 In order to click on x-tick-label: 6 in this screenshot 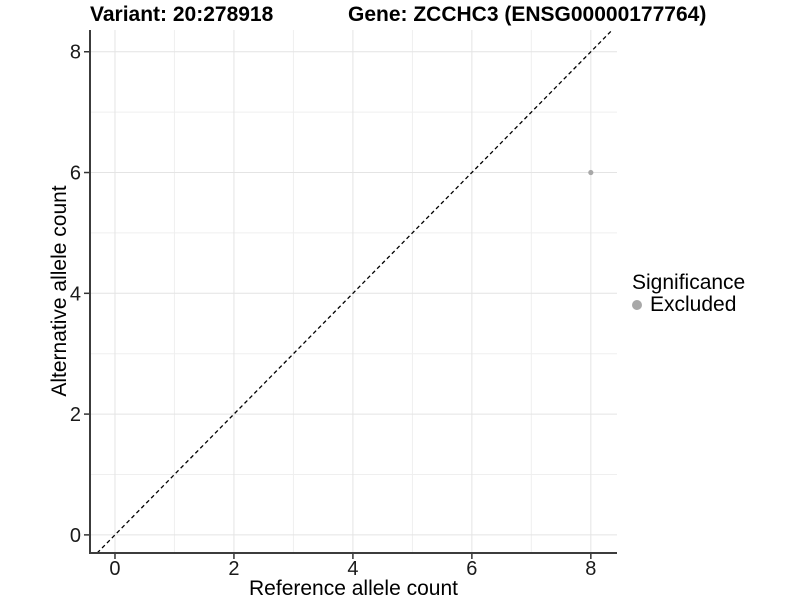, I will do `click(471, 569)`.